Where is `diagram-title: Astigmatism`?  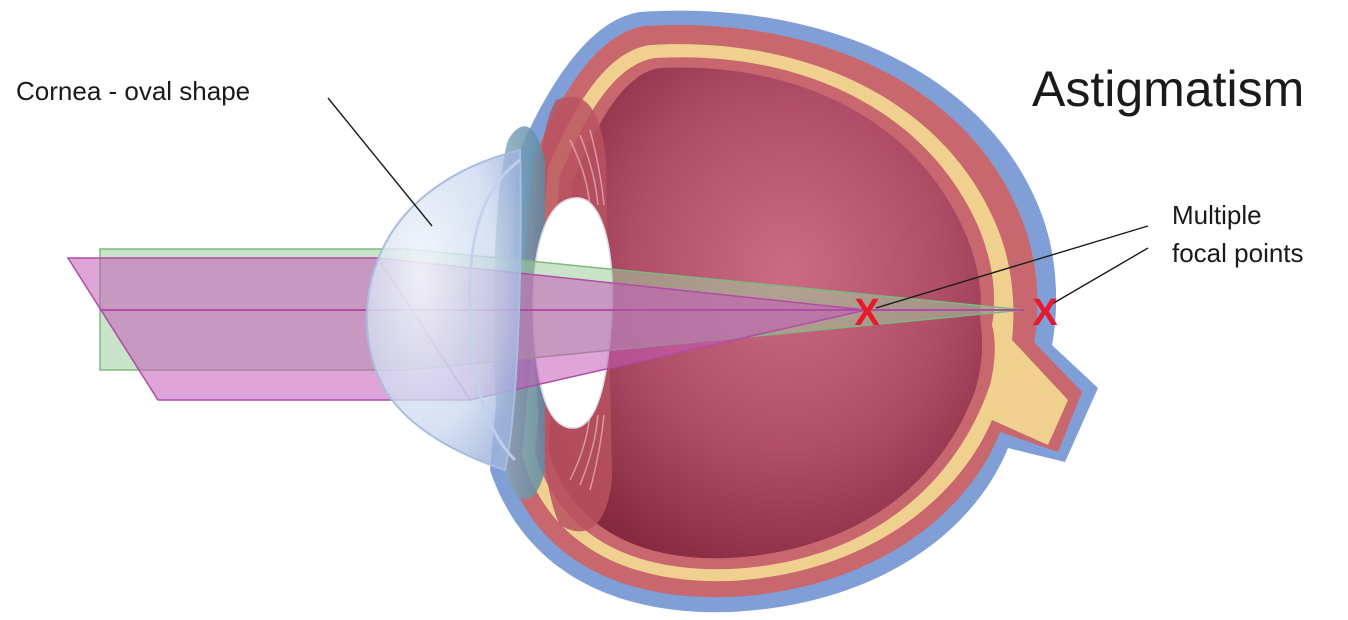
diagram-title: Astigmatism is located at coordinates (1168, 89).